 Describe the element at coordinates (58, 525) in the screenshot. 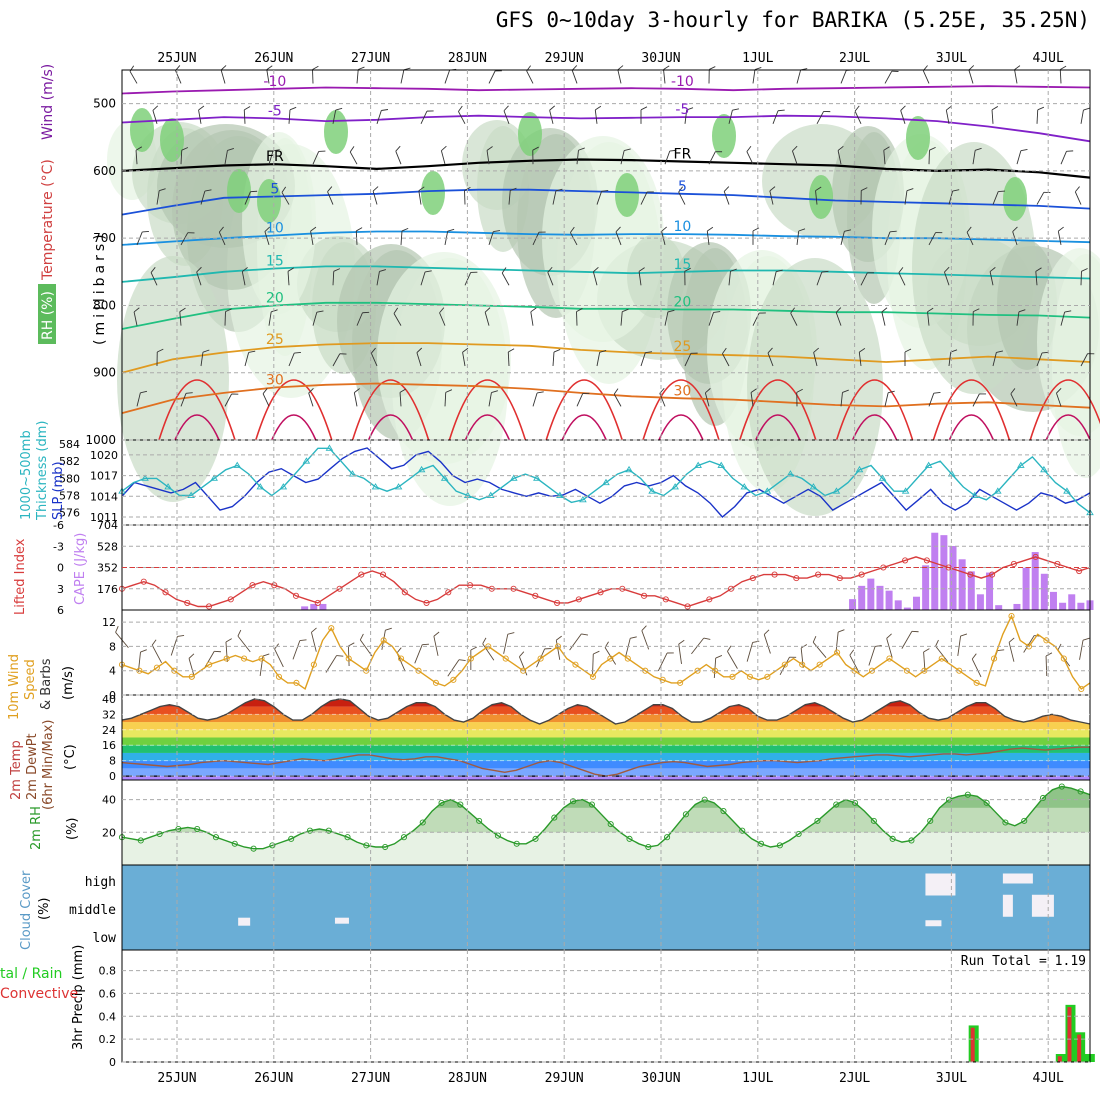

I see `li-tick: -6` at that location.